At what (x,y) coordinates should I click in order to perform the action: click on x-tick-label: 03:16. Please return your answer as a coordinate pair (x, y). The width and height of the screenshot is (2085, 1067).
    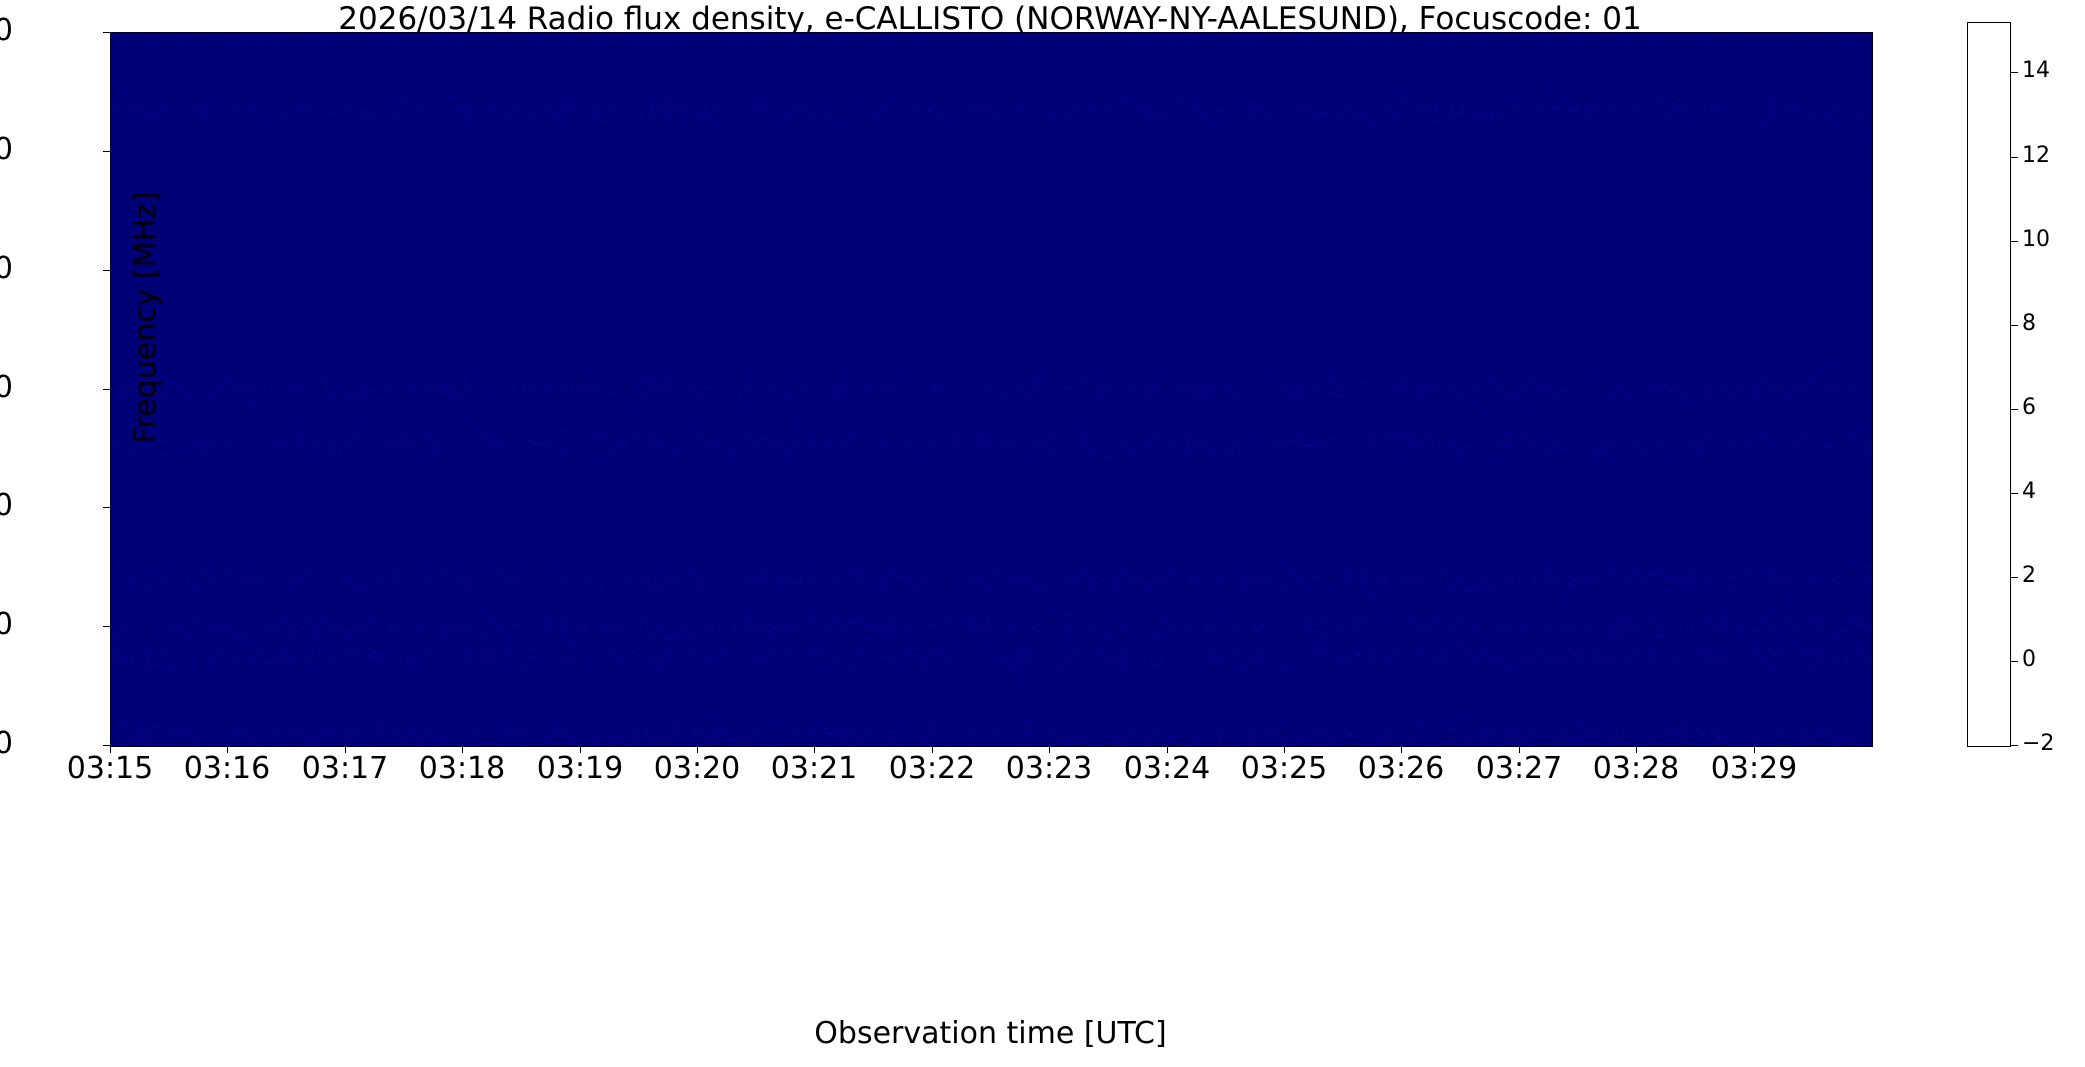
    Looking at the image, I should click on (227, 768).